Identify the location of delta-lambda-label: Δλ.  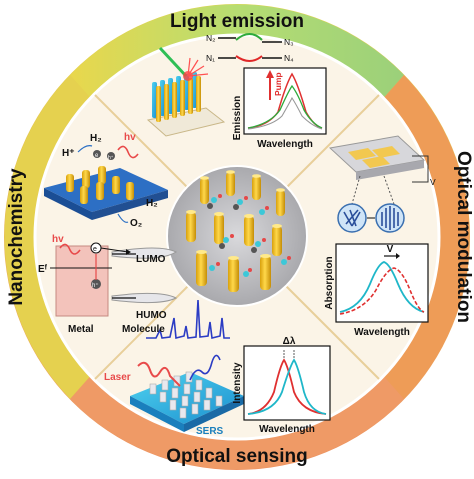
(289, 341).